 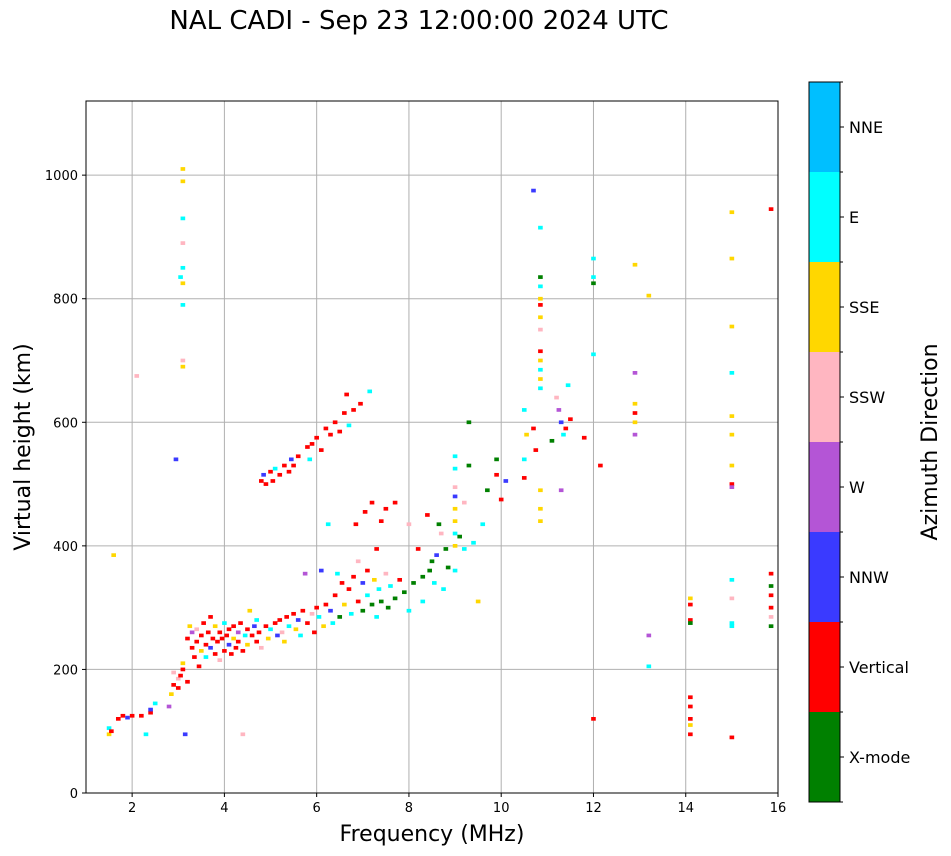 I want to click on y-tick-label: 600, so click(x=65, y=423).